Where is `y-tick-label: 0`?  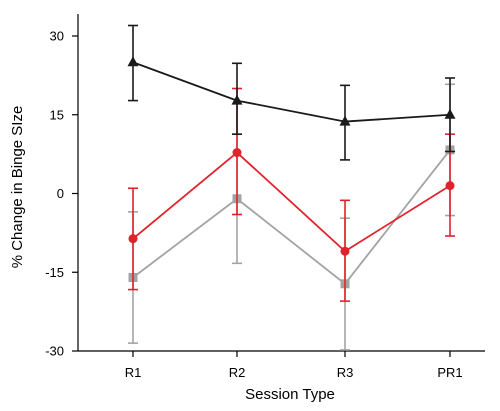
y-tick-label: 0 is located at coordinates (60, 193).